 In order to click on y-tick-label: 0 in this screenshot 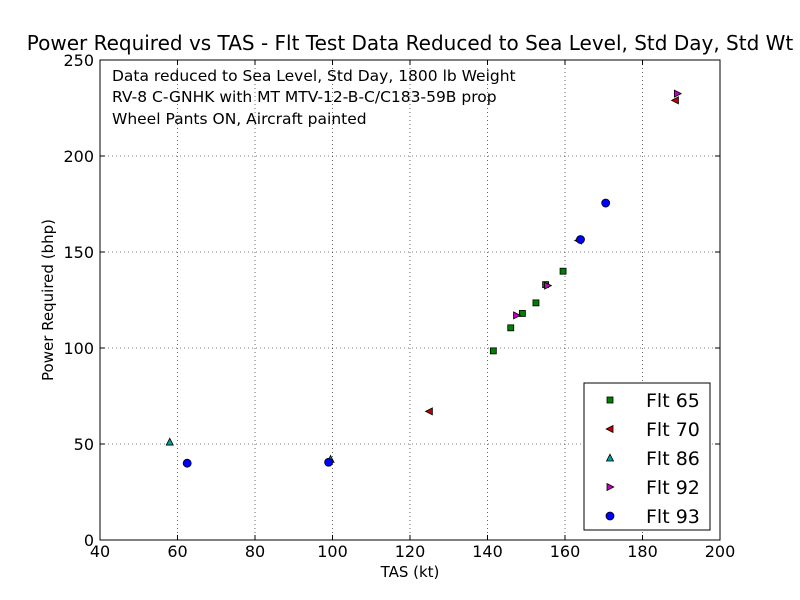, I will do `click(89, 540)`.